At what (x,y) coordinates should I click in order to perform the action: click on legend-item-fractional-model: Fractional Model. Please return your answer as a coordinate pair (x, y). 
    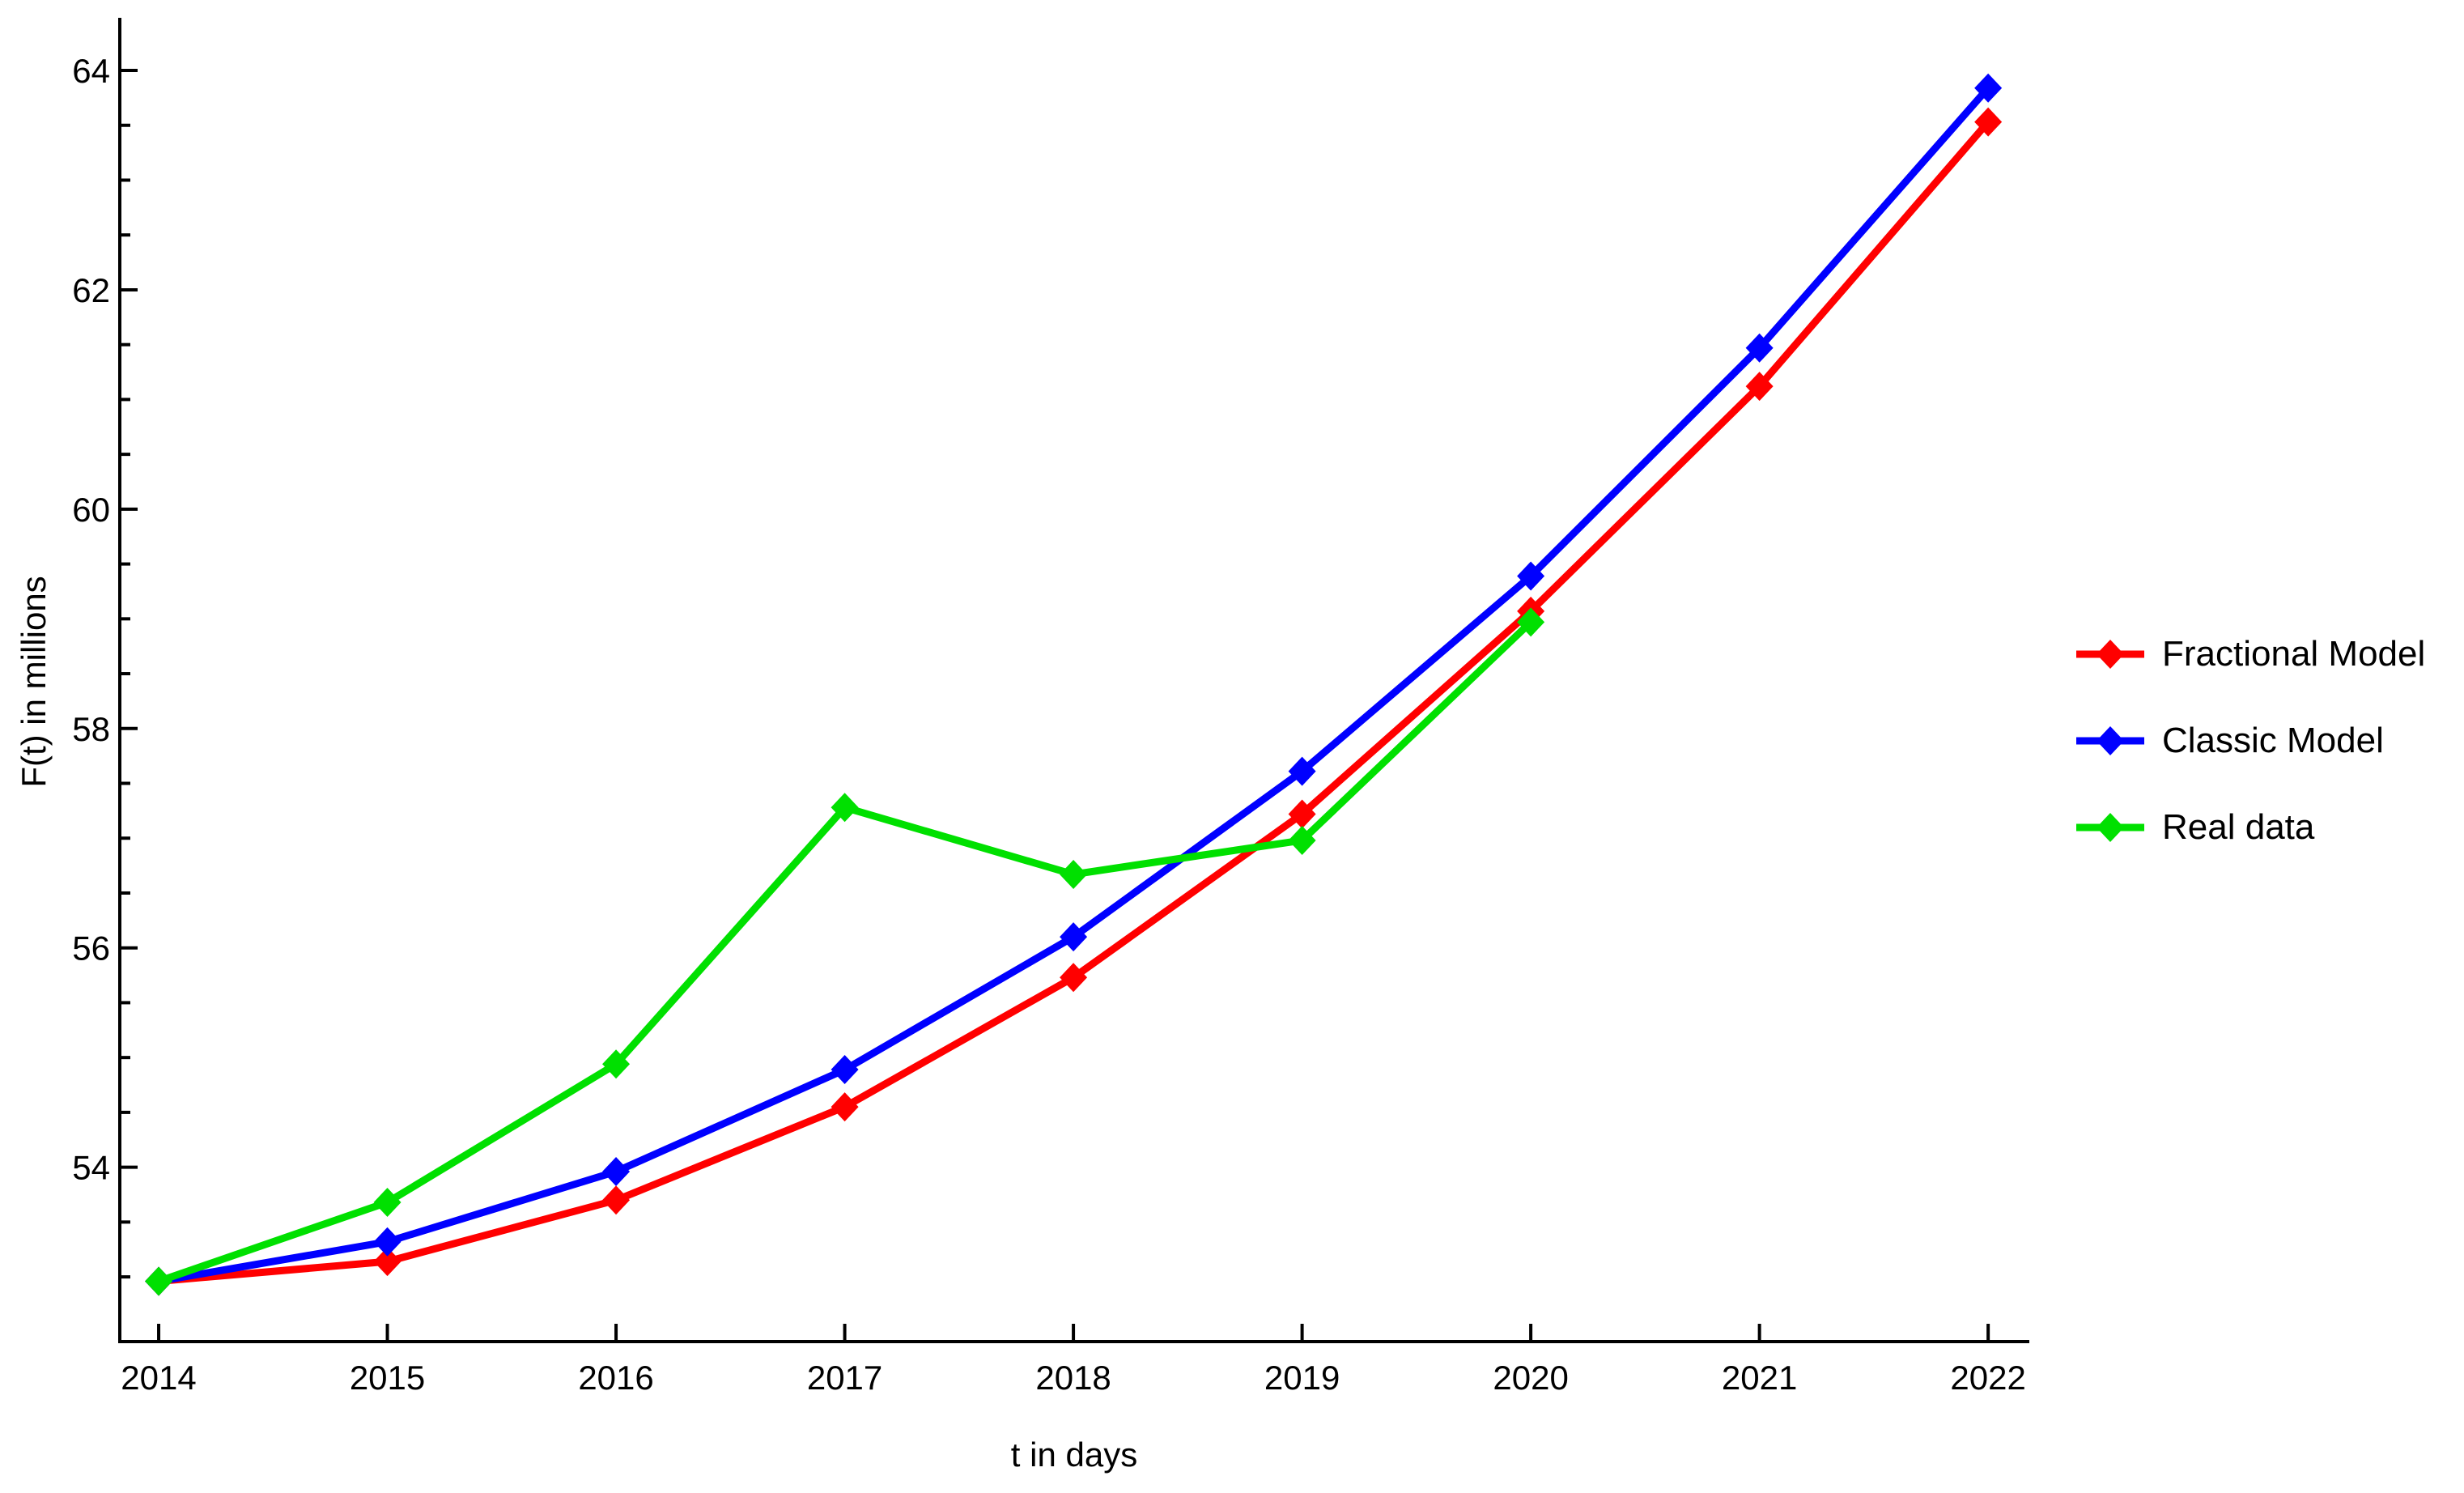
    Looking at the image, I should click on (2251, 654).